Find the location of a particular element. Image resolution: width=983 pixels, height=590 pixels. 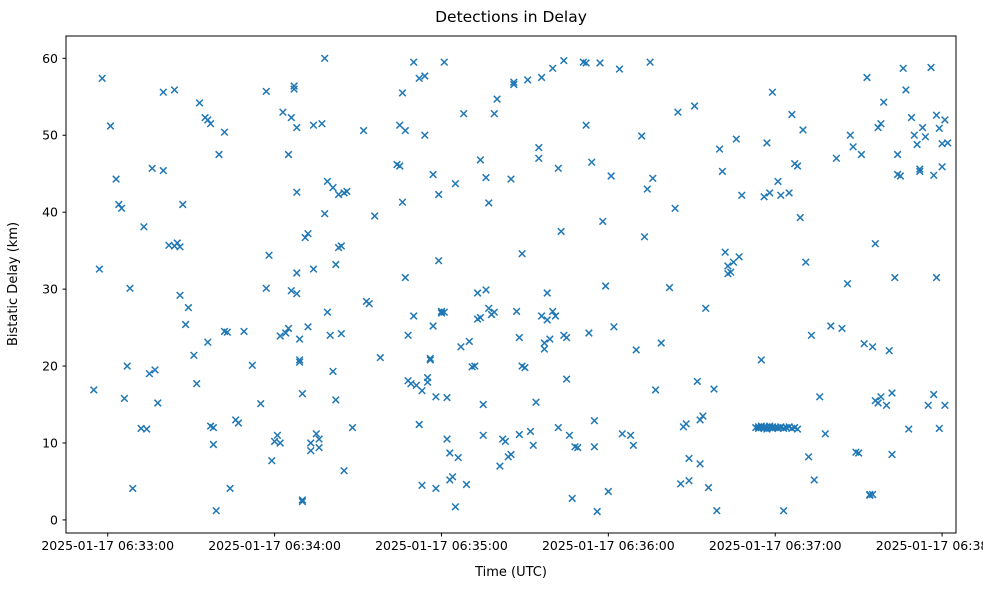

y-tick-label: 50 is located at coordinates (50, 135).